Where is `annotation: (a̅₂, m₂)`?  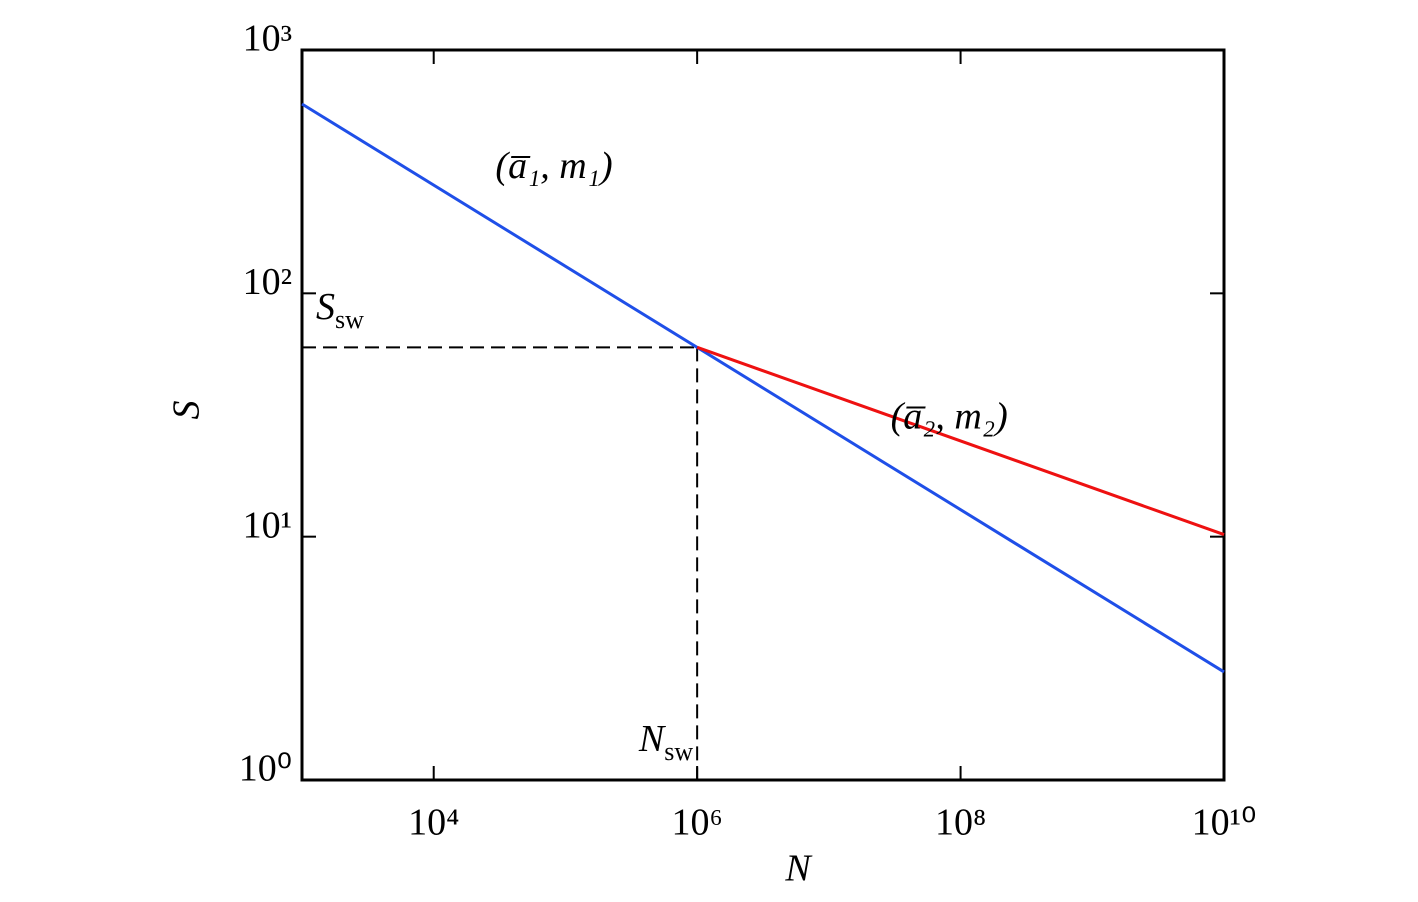
annotation: (a̅₂, m₂) is located at coordinates (949, 417).